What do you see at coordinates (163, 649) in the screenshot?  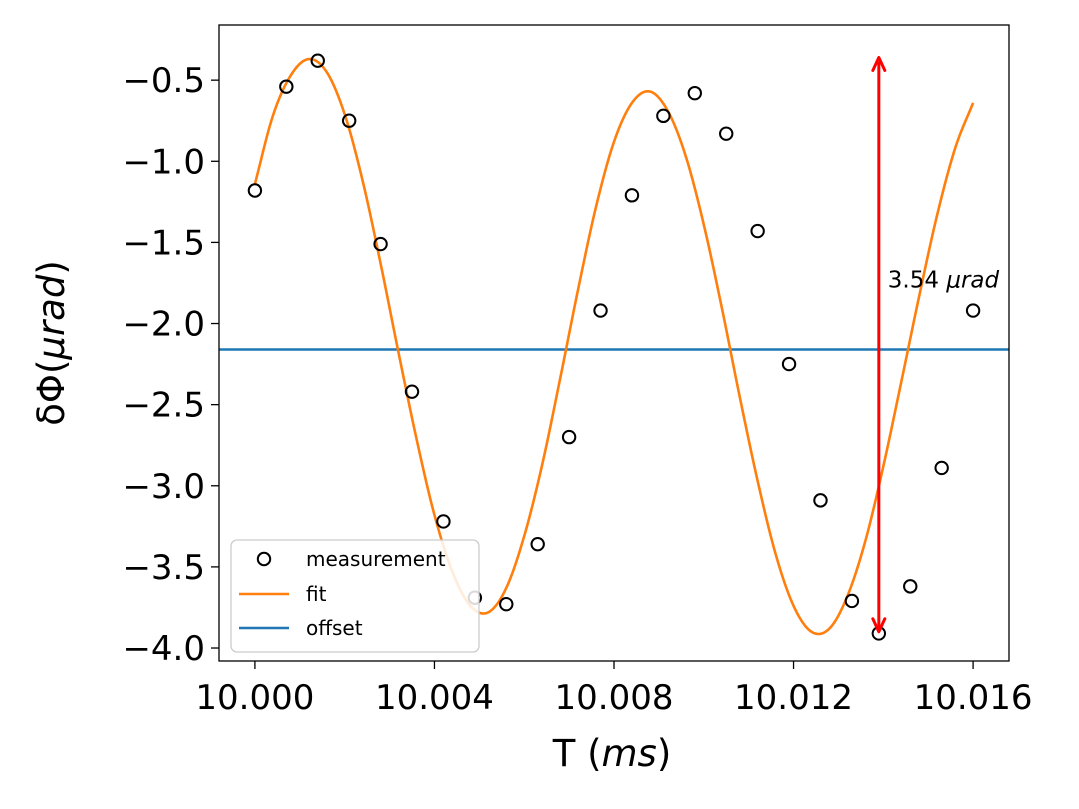 I see `y-tick-label: −4.0` at bounding box center [163, 649].